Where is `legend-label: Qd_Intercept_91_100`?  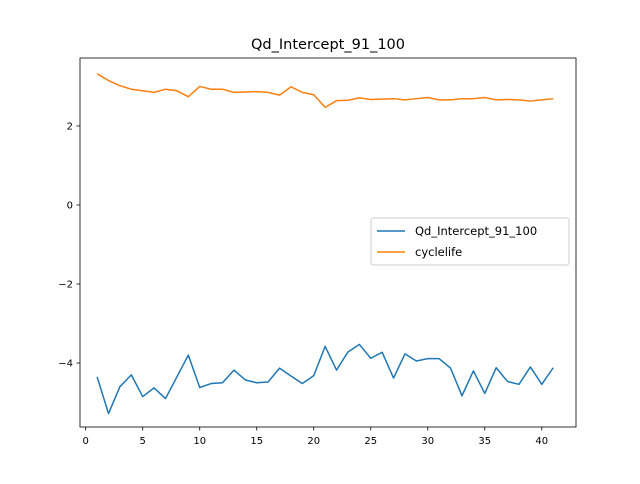
legend-label: Qd_Intercept_91_100 is located at coordinates (476, 231).